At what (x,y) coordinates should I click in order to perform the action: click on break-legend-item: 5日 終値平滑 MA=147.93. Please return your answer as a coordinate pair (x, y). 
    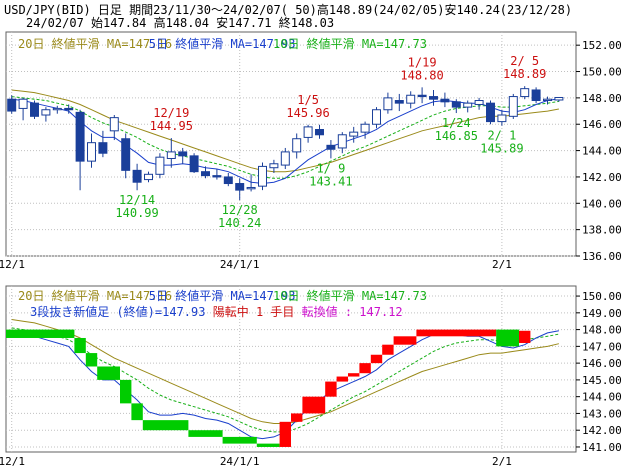
    Looking at the image, I should click on (222, 295).